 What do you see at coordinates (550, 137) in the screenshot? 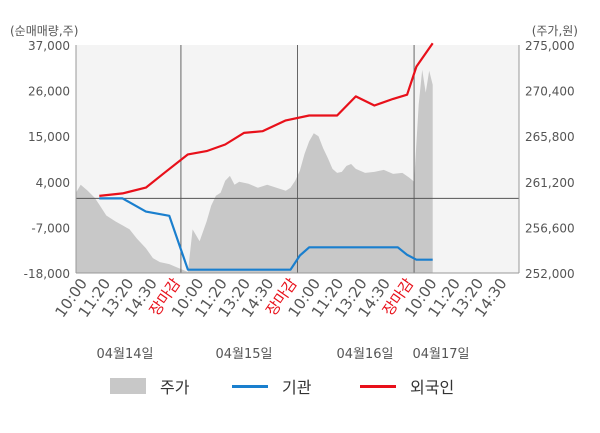
I see `right-tick-label: 265,800` at bounding box center [550, 137].